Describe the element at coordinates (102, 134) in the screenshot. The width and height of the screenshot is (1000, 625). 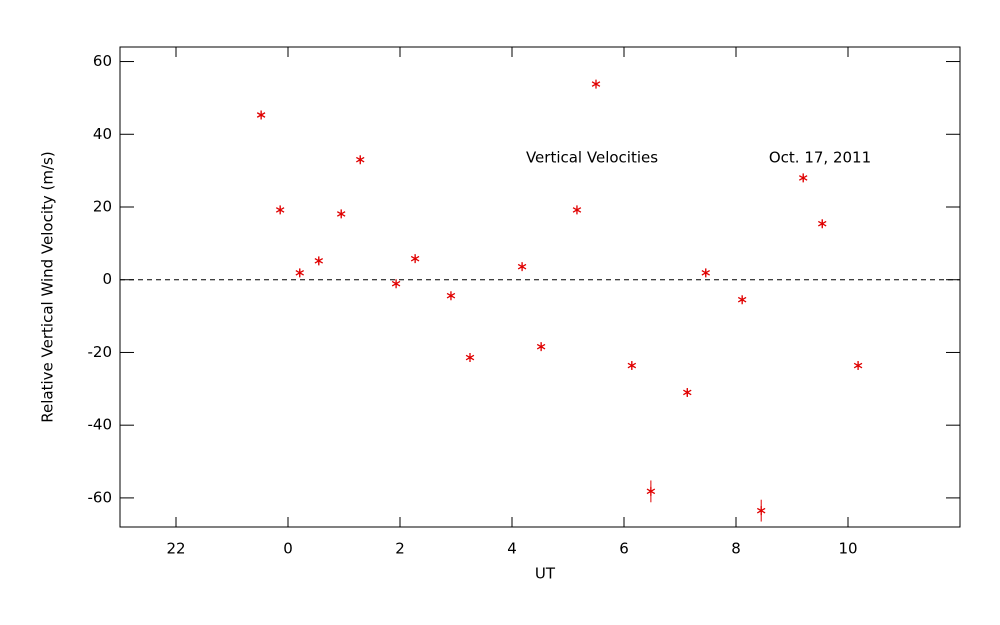
I see `y-tick-label: 40` at that location.